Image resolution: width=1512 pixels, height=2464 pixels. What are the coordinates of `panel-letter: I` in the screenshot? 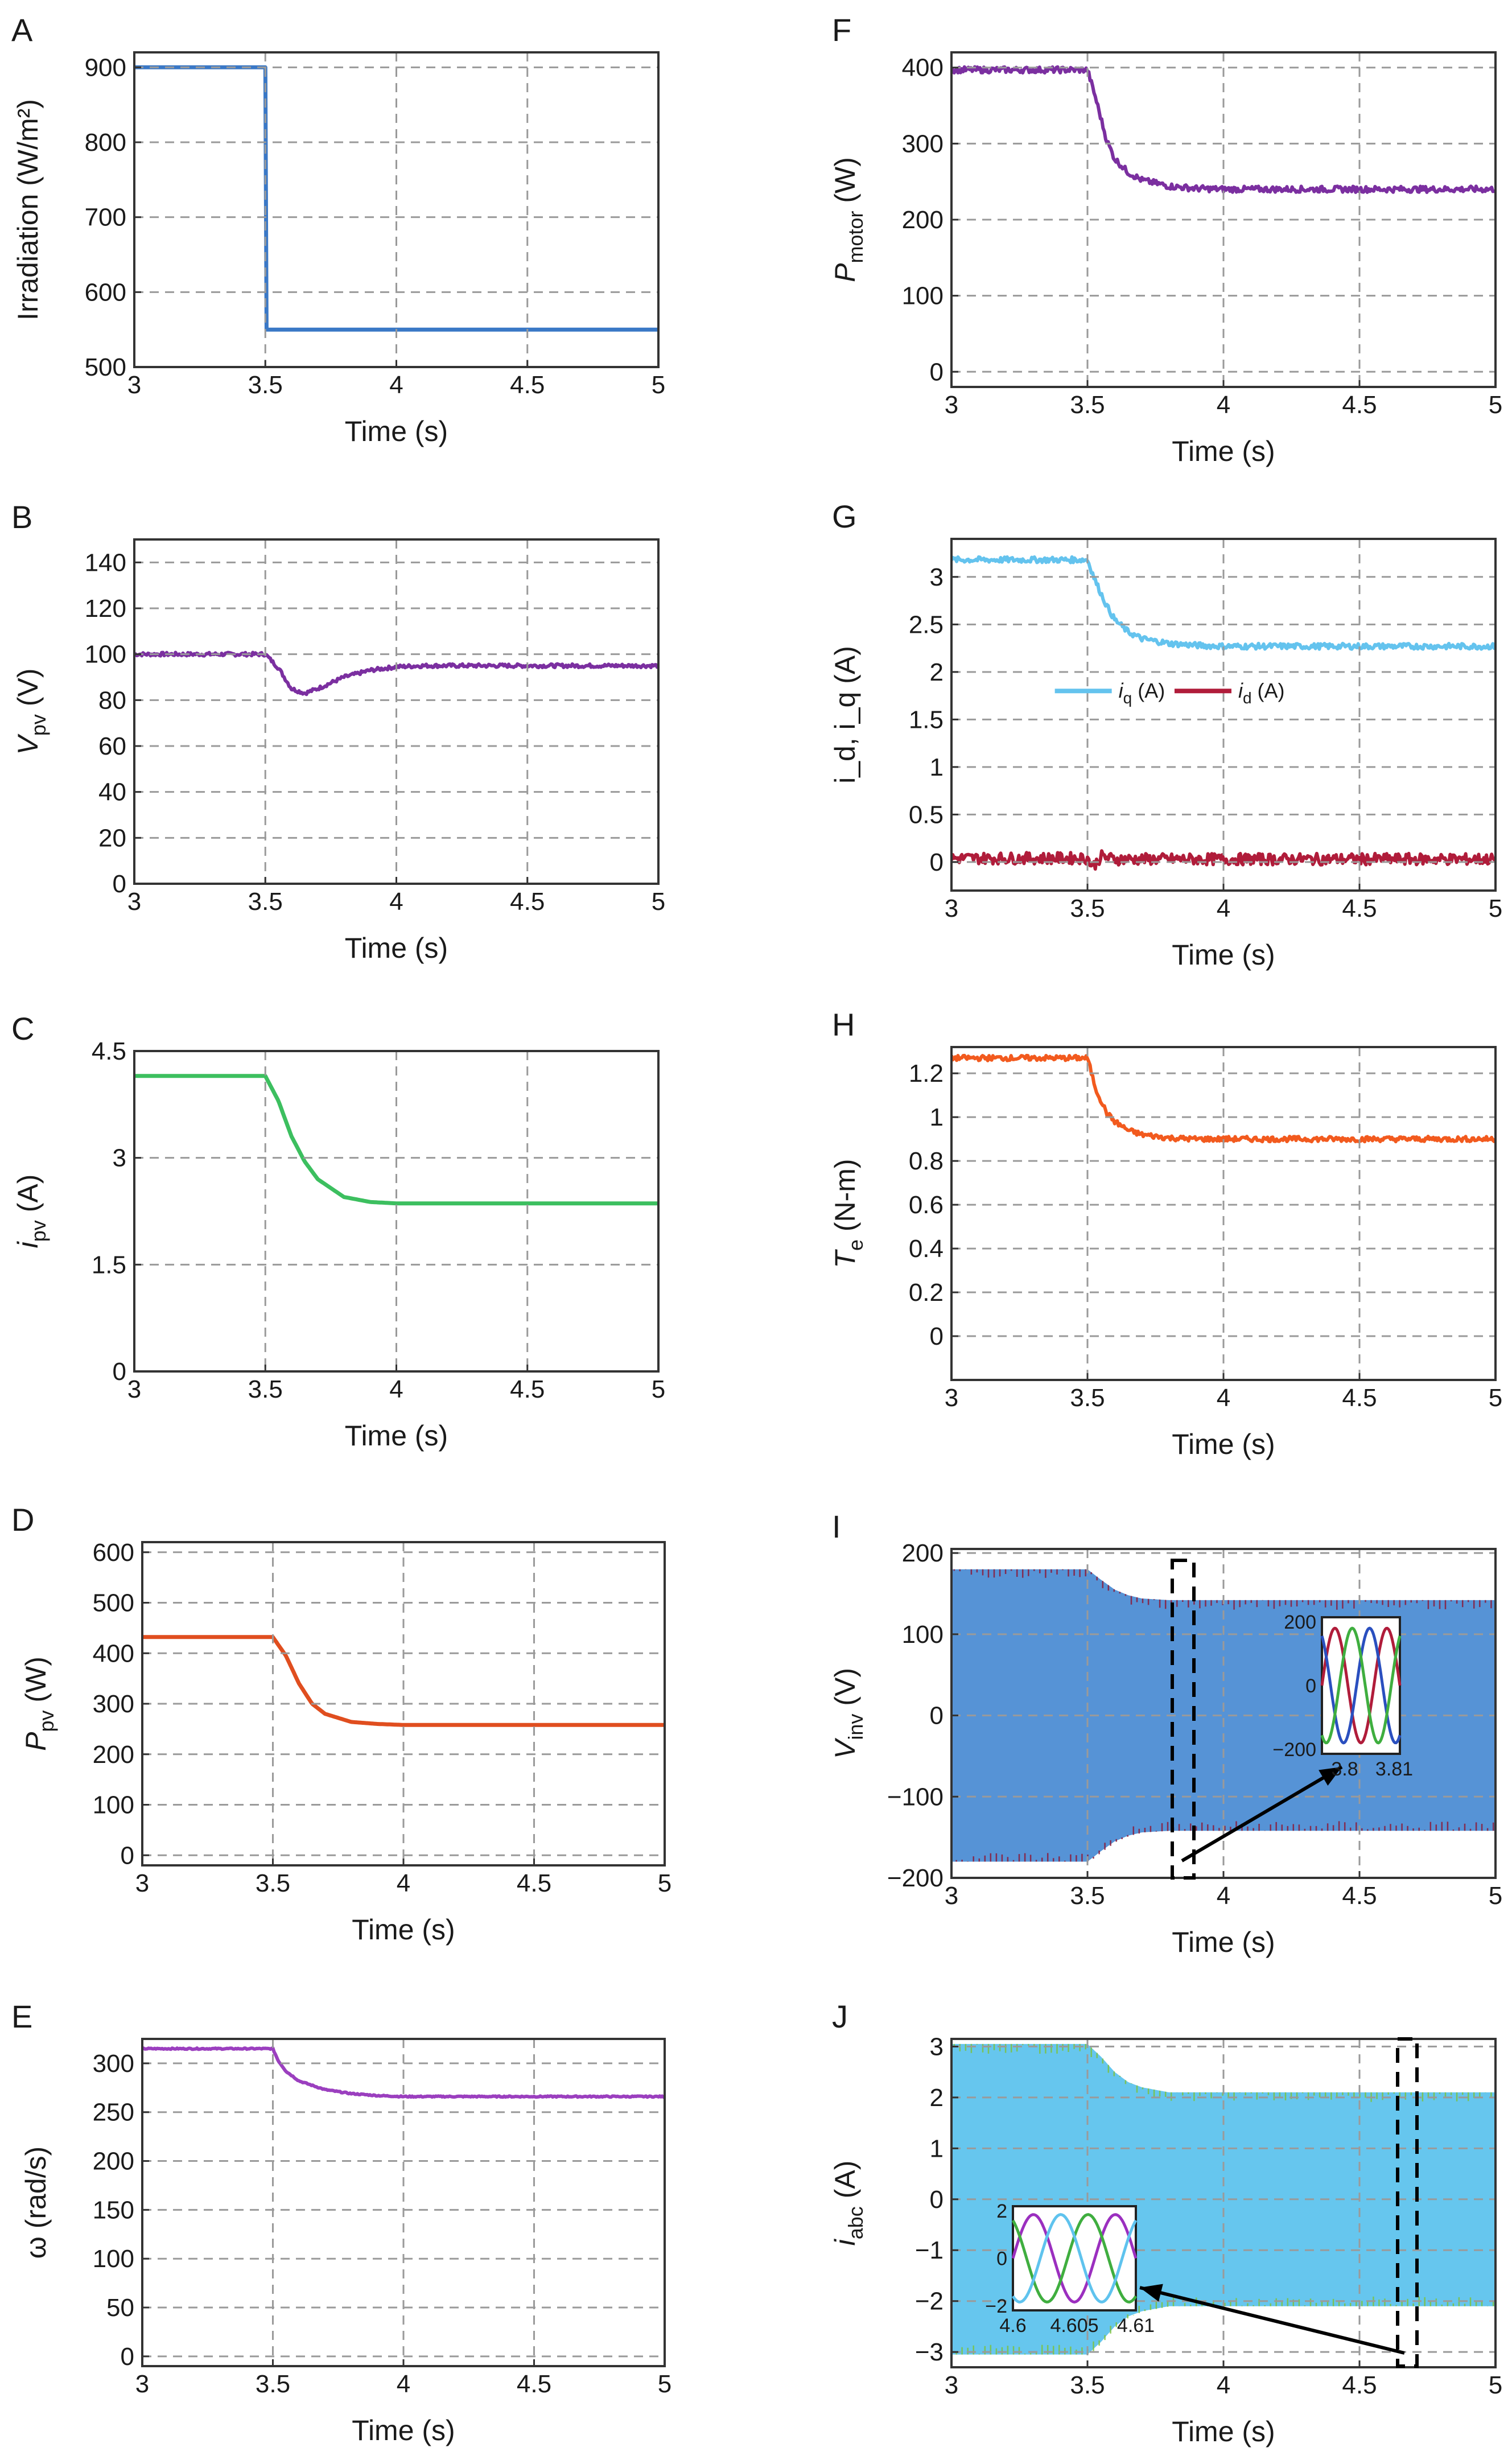 It's located at (837, 1526).